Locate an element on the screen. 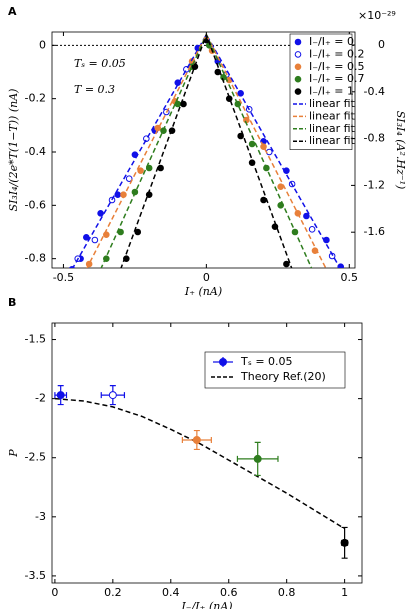 This screenshot has width=415, height=613. y-tick-label: -0.4 is located at coordinates (35, 151).